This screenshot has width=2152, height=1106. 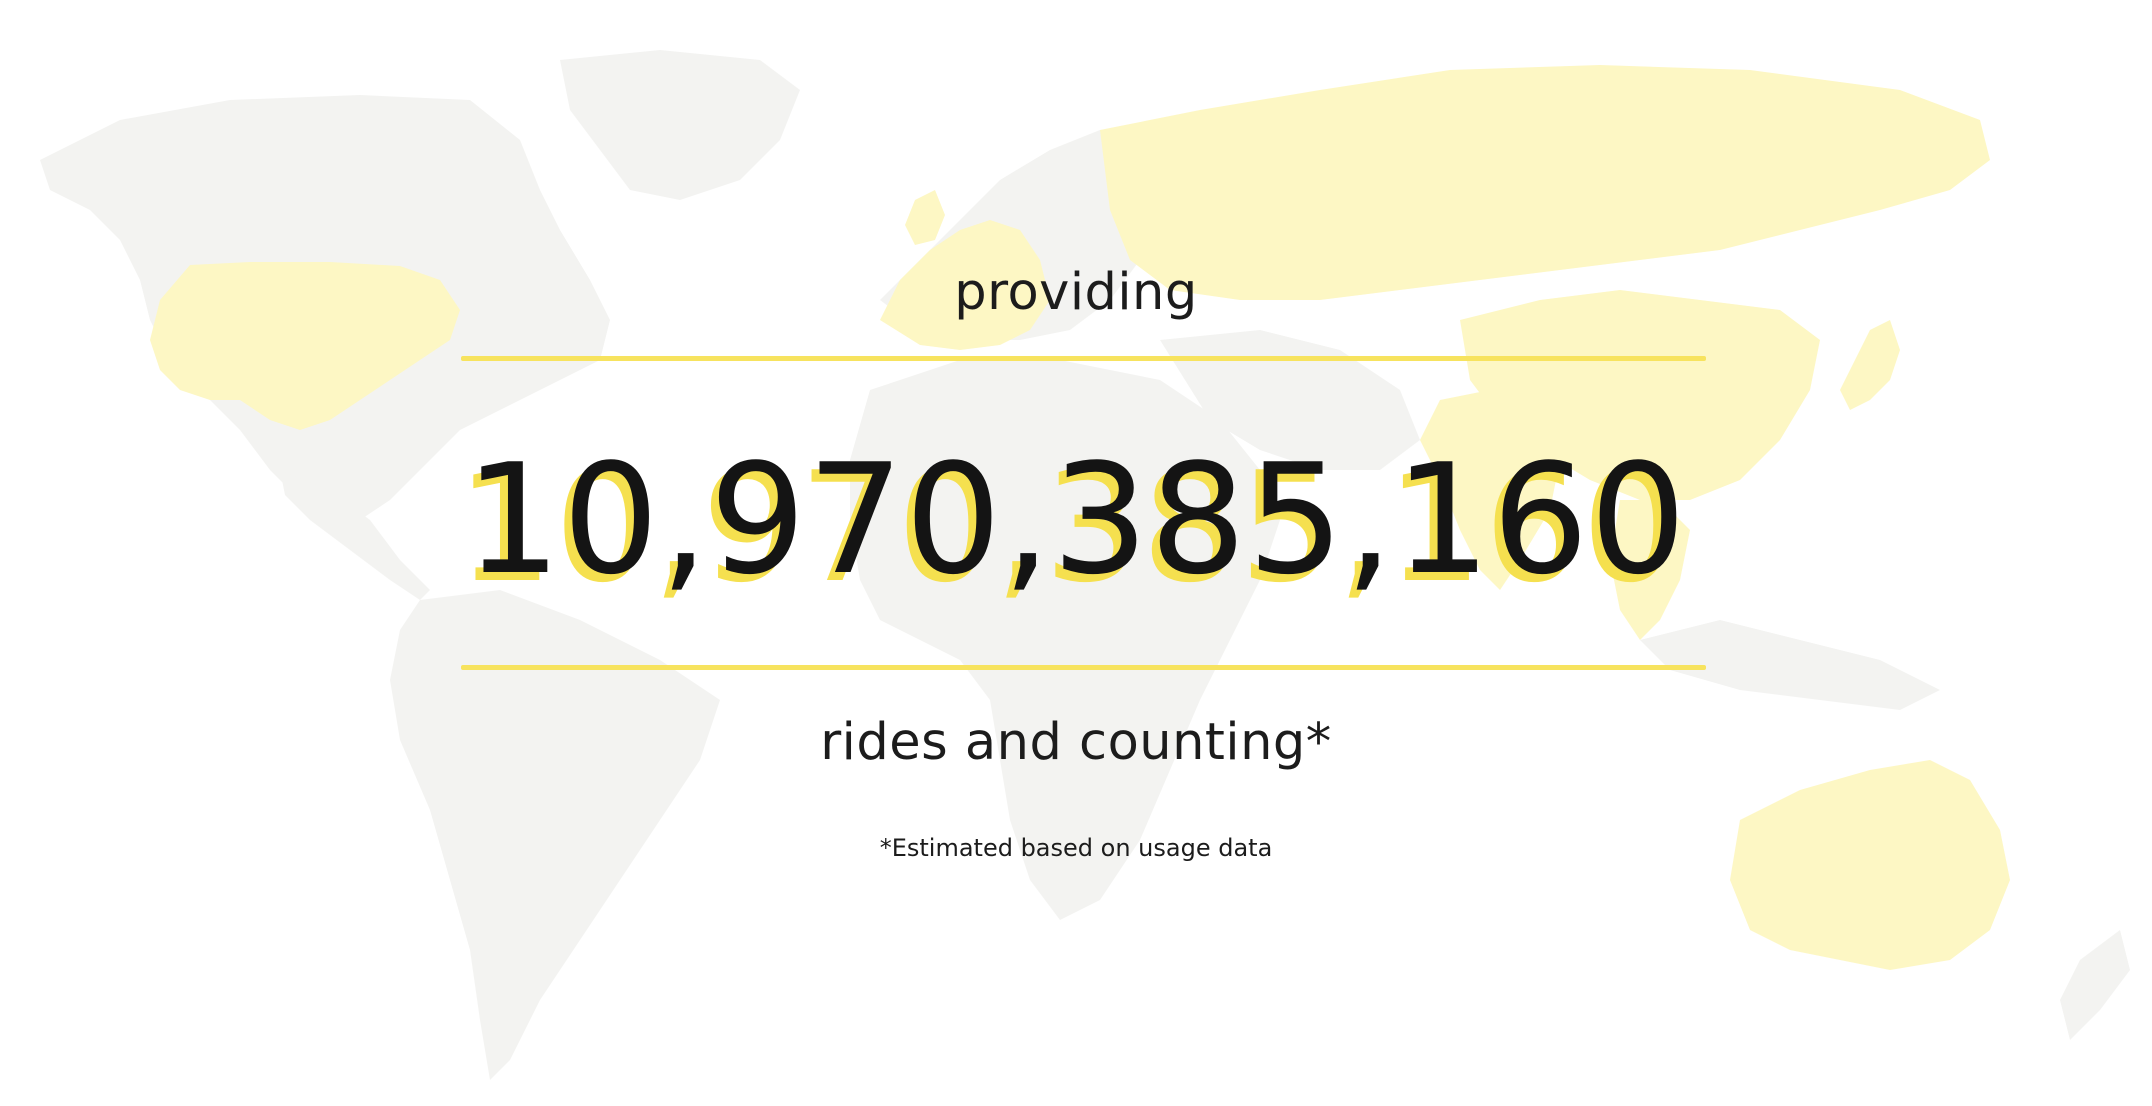 What do you see at coordinates (1790, 665) in the screenshot?
I see `indonesia-land` at bounding box center [1790, 665].